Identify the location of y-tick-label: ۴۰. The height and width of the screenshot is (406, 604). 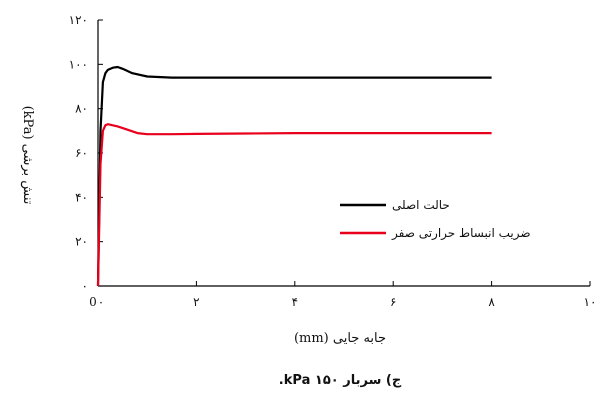
(81, 197).